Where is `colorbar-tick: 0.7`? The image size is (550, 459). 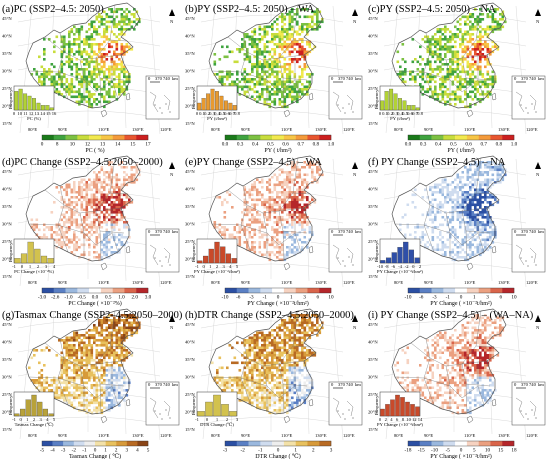 colorbar-tick: 0.7 is located at coordinates (300, 145).